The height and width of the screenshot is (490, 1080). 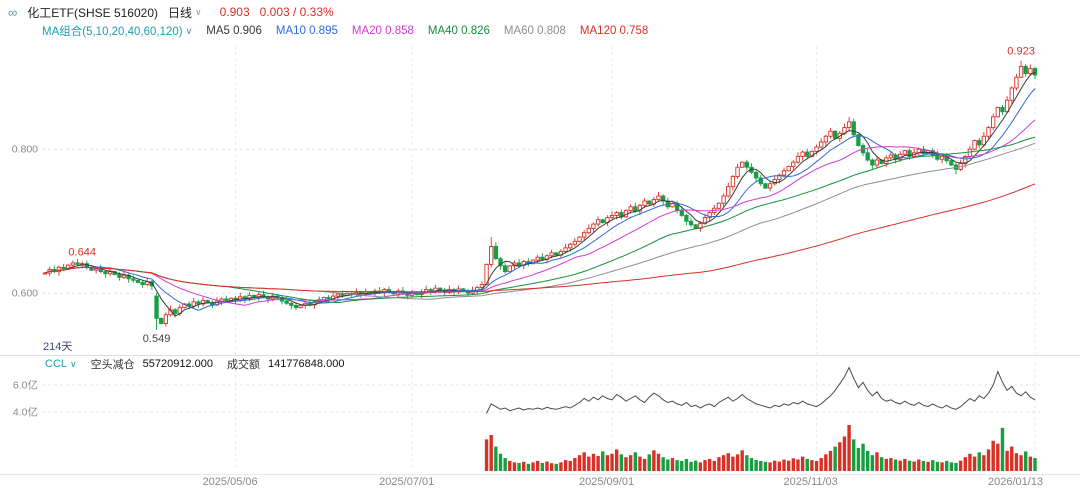 What do you see at coordinates (61, 364) in the screenshot?
I see `indicator-selector: CCL ∨` at bounding box center [61, 364].